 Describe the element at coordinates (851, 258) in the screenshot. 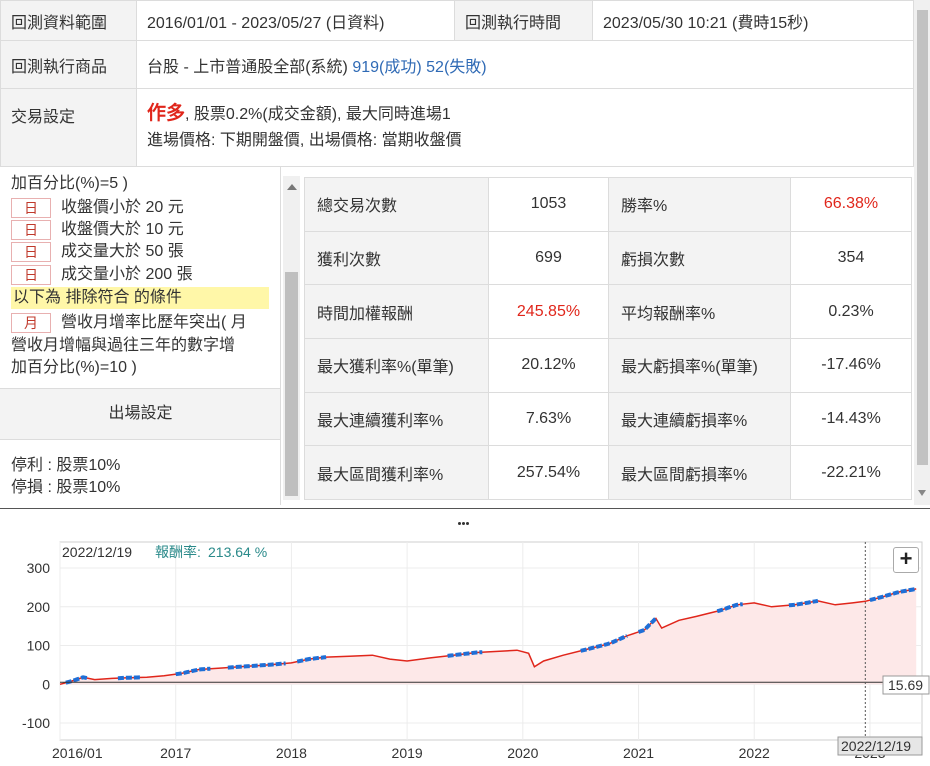

I see `stat-value: 354` at that location.